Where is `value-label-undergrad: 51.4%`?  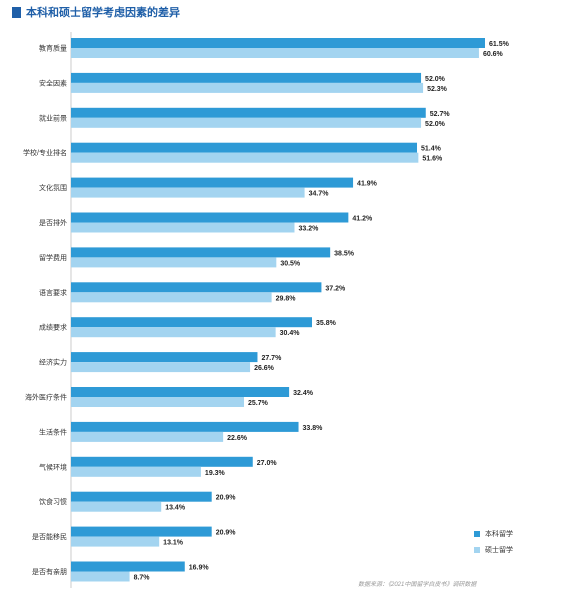
value-label-undergrad: 51.4% is located at coordinates (431, 149).